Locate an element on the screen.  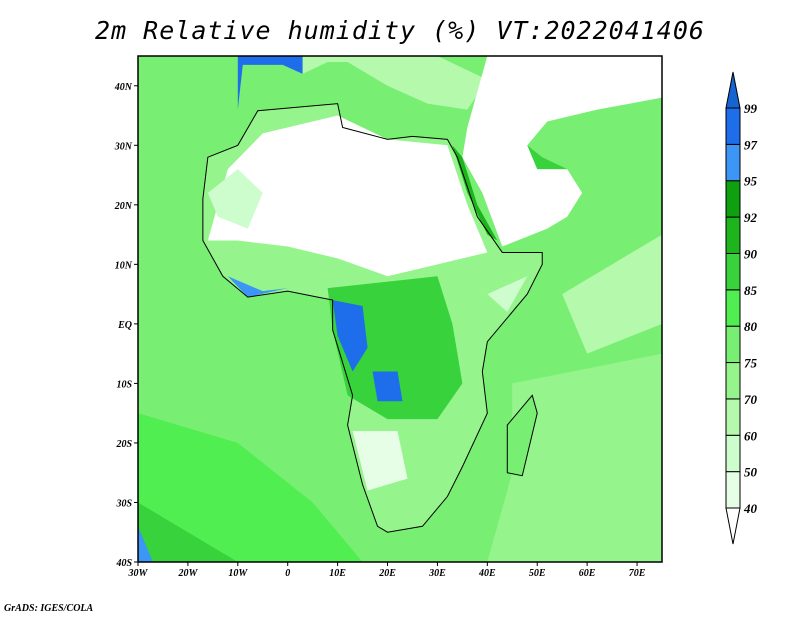
colorbar-label: 60 is located at coordinates (751, 435).